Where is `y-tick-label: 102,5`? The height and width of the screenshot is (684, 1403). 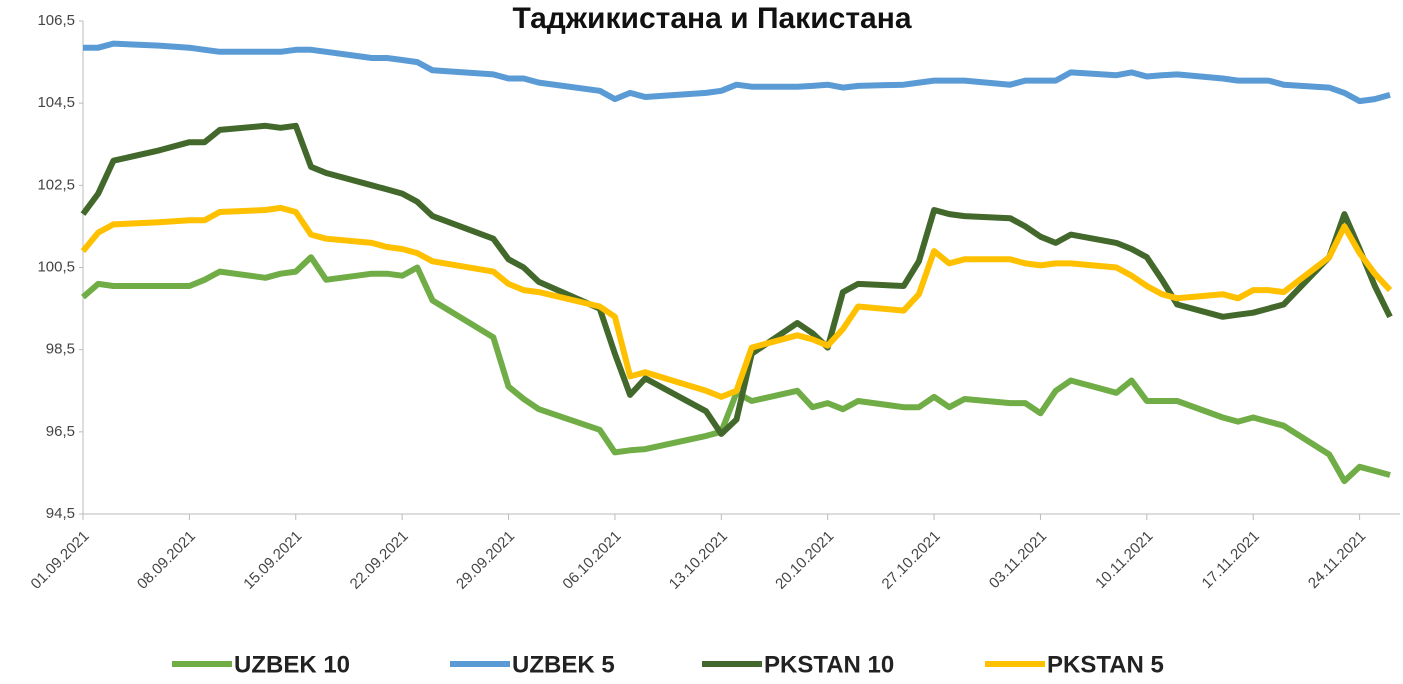 y-tick-label: 102,5 is located at coordinates (56, 184).